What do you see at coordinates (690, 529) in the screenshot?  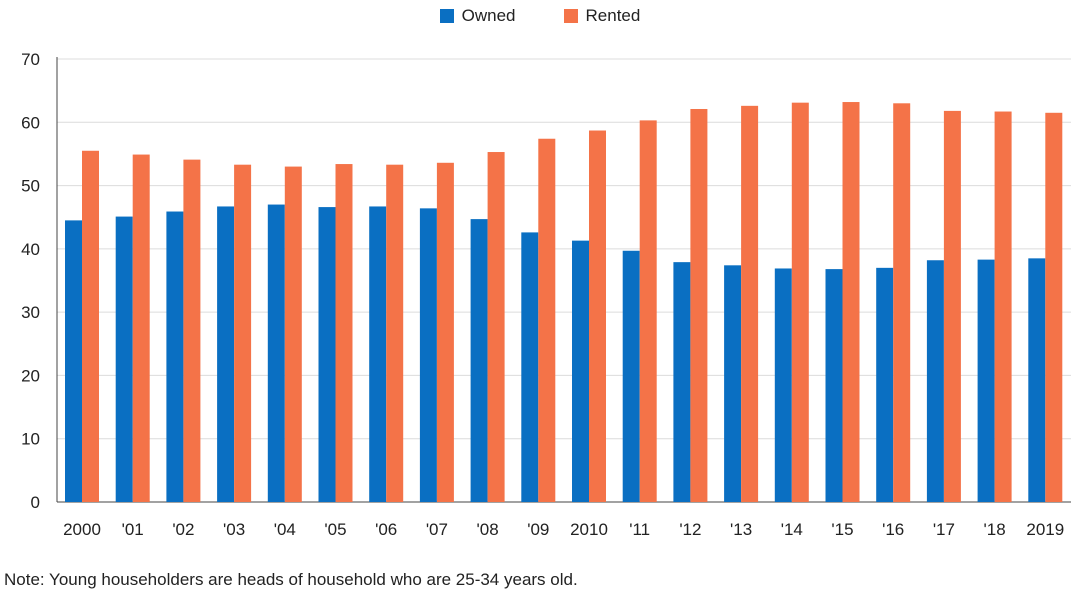 I see `x-tick-label: '12` at bounding box center [690, 529].